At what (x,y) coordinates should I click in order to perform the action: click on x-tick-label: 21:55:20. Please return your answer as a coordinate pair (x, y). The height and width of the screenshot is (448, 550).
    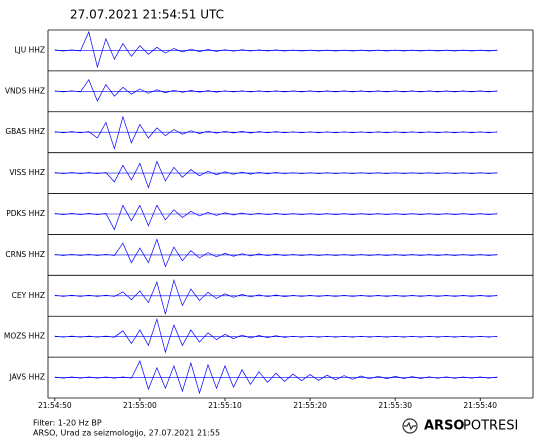
    Looking at the image, I should click on (310, 405).